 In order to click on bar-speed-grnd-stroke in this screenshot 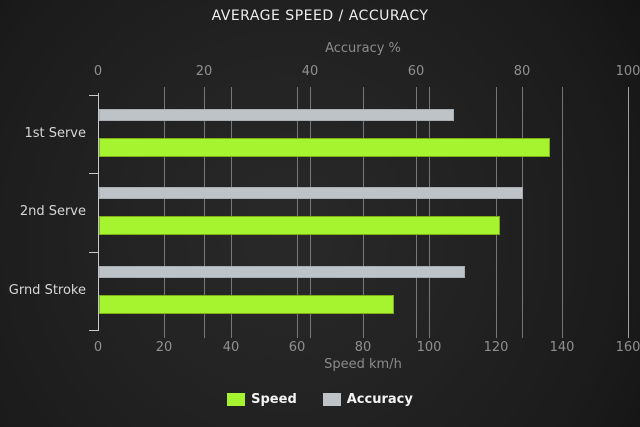, I will do `click(246, 304)`.